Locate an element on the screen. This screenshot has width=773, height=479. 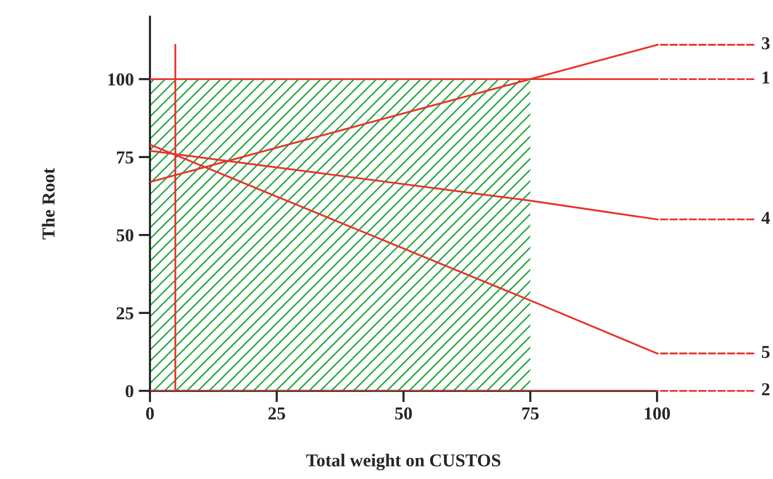
x-tick-label: 50 is located at coordinates (403, 413).